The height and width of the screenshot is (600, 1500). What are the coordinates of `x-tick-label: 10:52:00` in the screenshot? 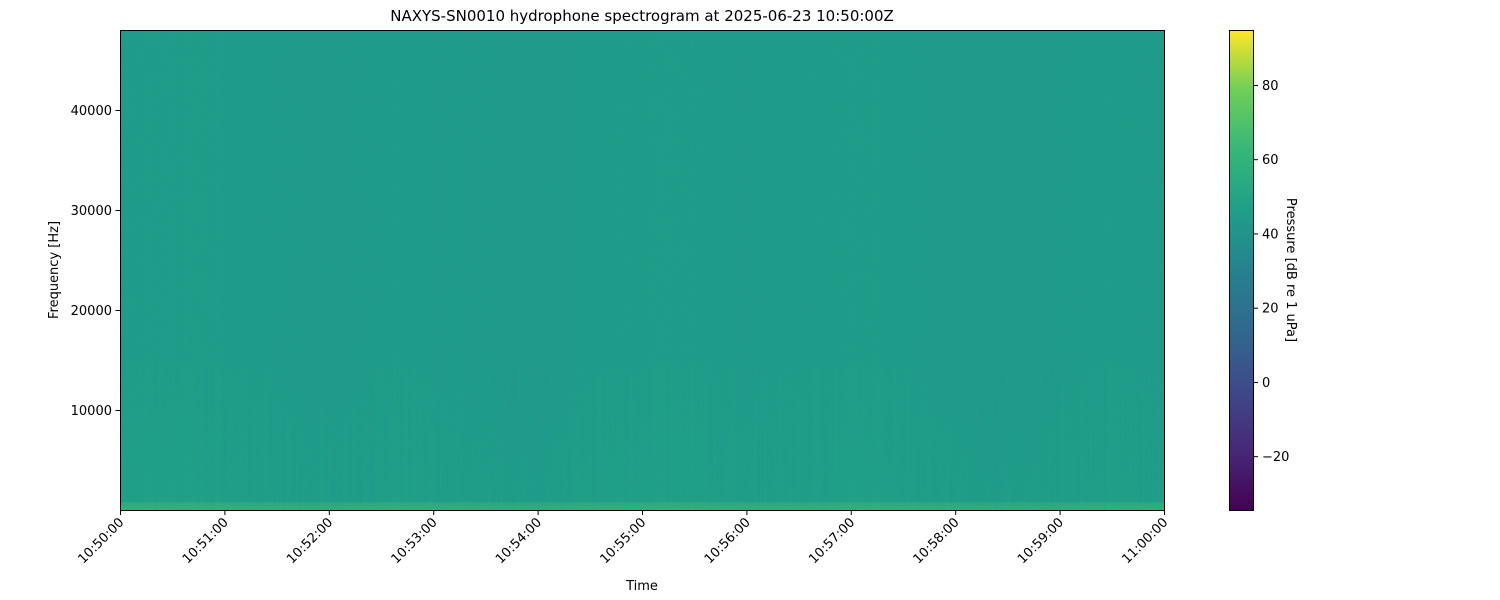 It's located at (310, 541).